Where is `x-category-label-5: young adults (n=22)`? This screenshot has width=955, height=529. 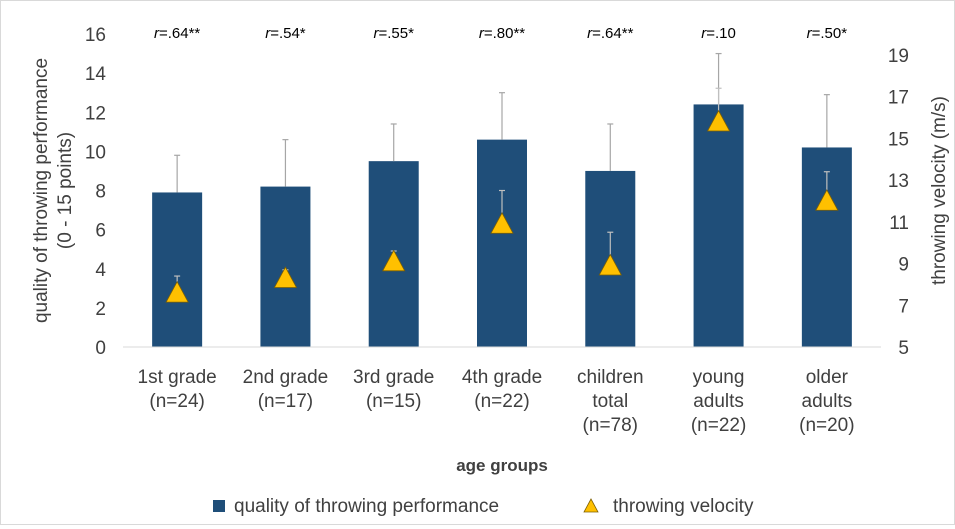 x-category-label-5: young adults (n=22) is located at coordinates (718, 401).